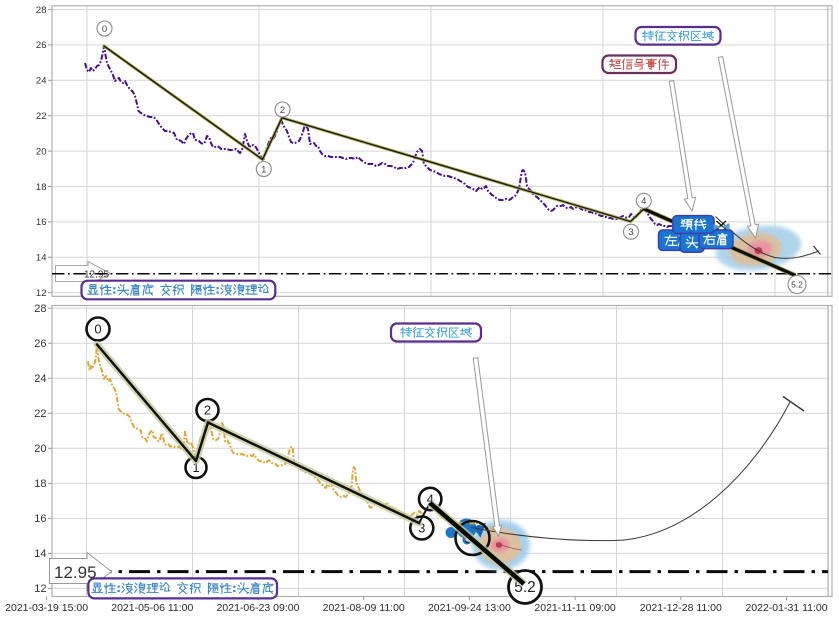 This screenshot has width=839, height=618. What do you see at coordinates (469, 608) in the screenshot?
I see `svg-text: 2021-09-24 13:00` at bounding box center [469, 608].